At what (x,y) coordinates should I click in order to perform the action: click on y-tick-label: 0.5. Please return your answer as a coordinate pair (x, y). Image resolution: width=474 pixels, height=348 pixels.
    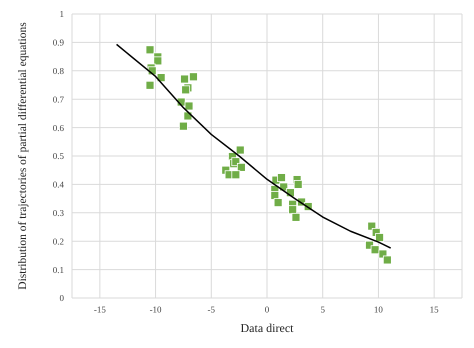
    Looking at the image, I should click on (58, 156).